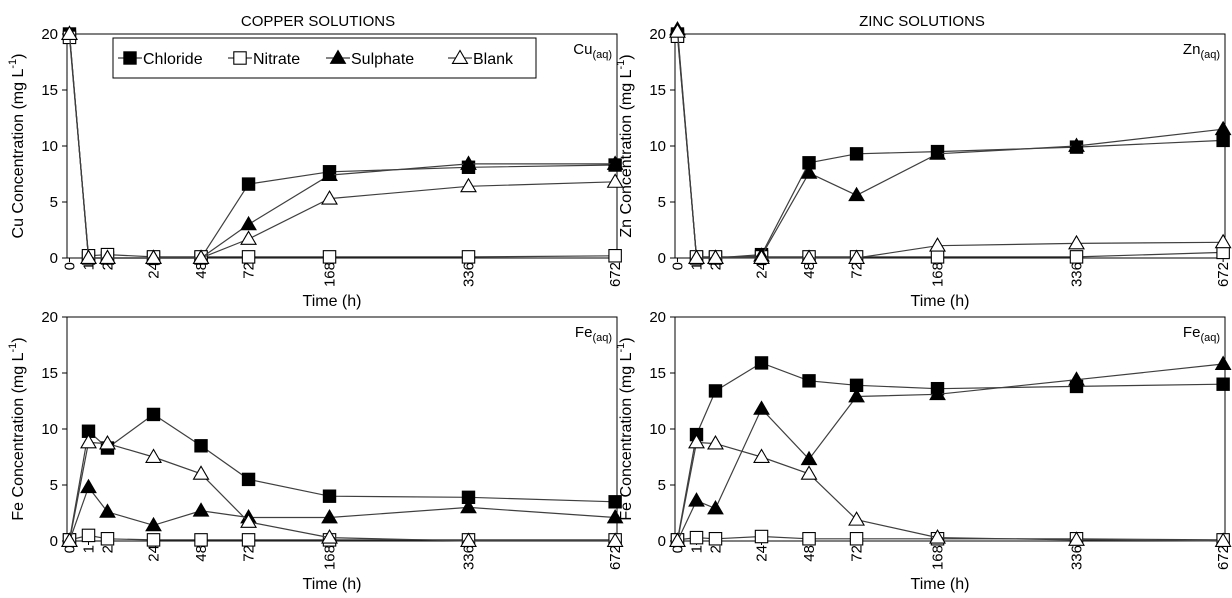 Image resolution: width=1232 pixels, height=598 pixels. Describe the element at coordinates (342, 512) in the screenshot. I see `series-sulphate` at that location.